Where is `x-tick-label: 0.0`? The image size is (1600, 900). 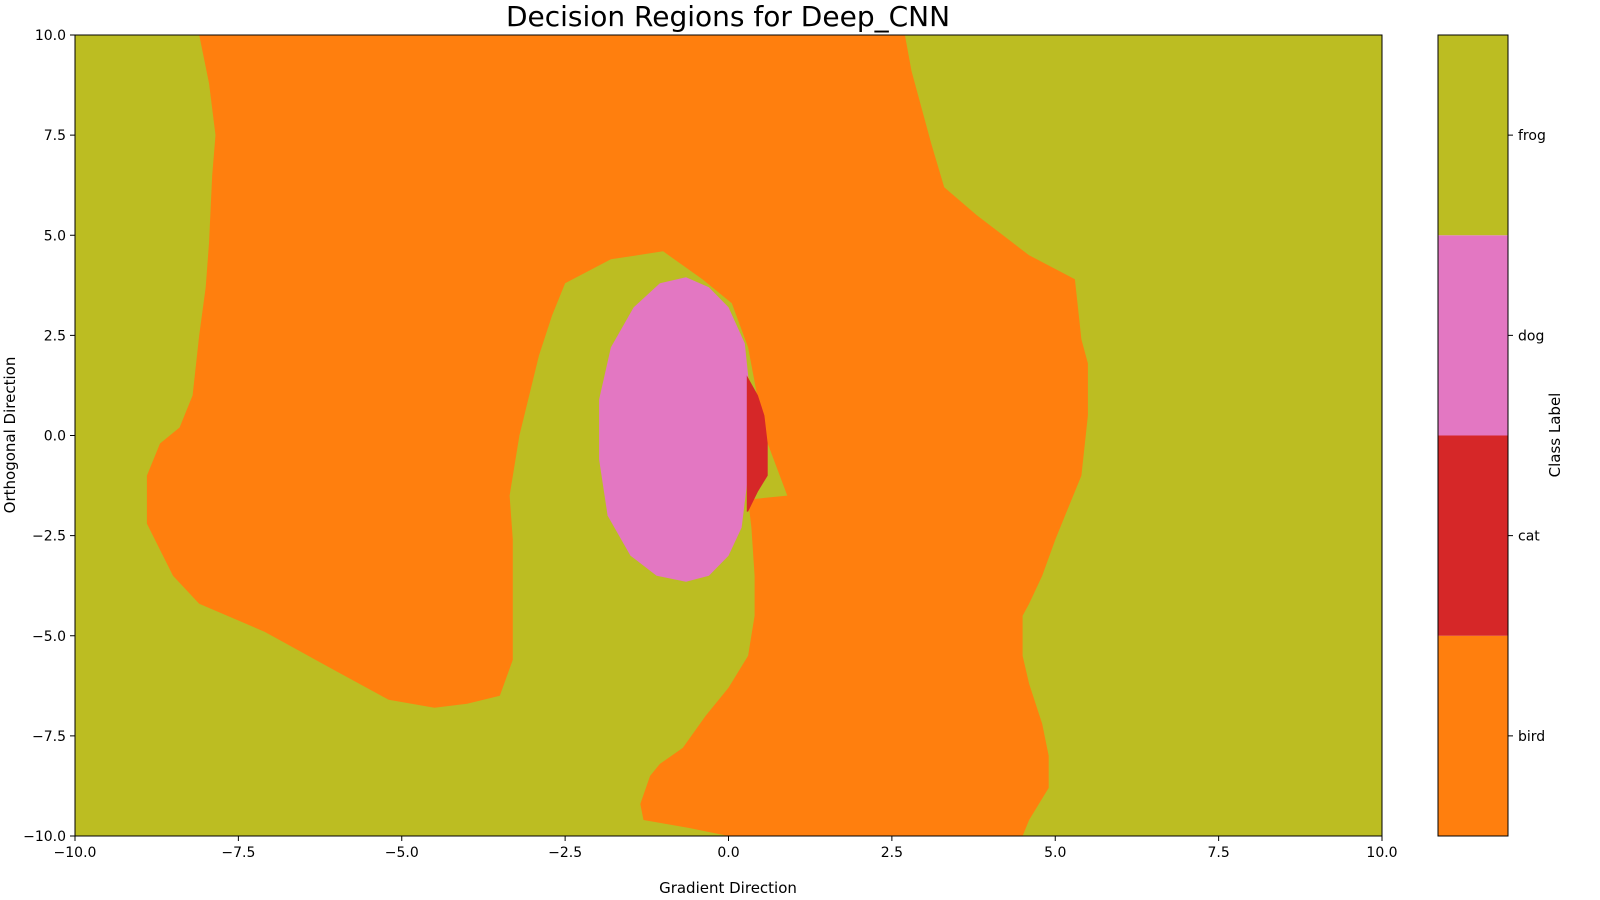
x-tick-label: 0.0 is located at coordinates (728, 853).